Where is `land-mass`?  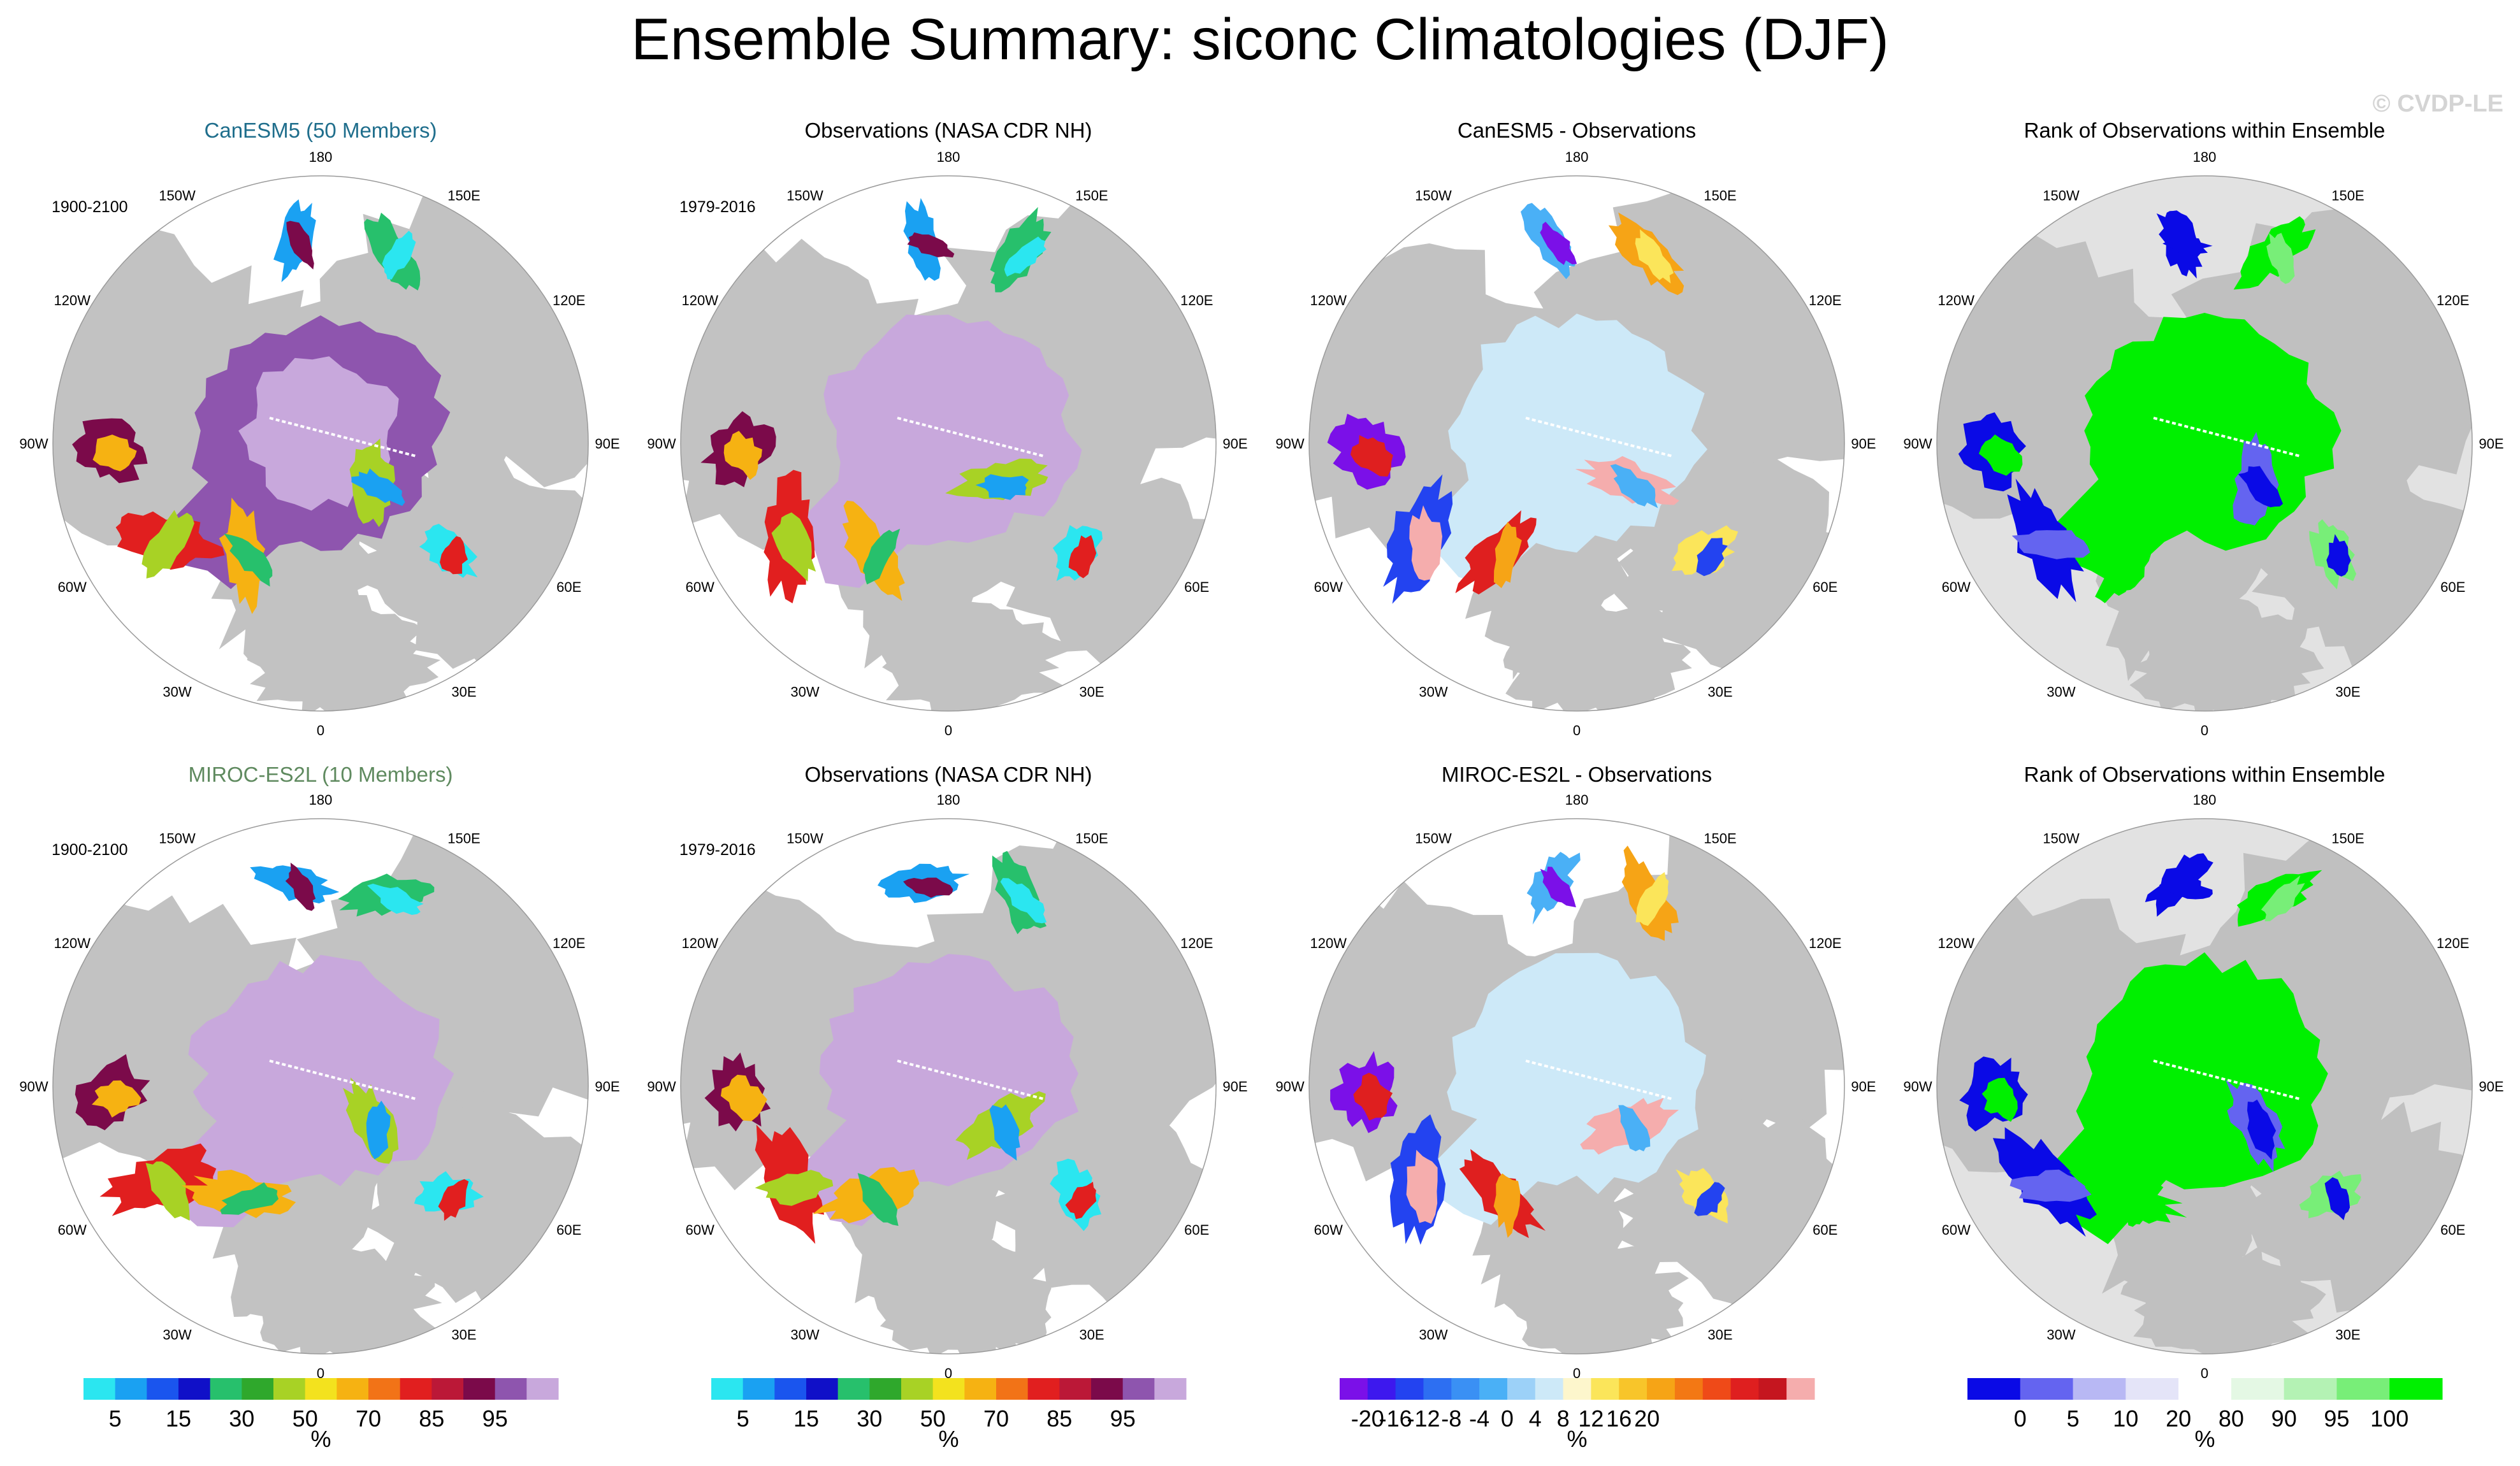 land-mass is located at coordinates (1596, 654).